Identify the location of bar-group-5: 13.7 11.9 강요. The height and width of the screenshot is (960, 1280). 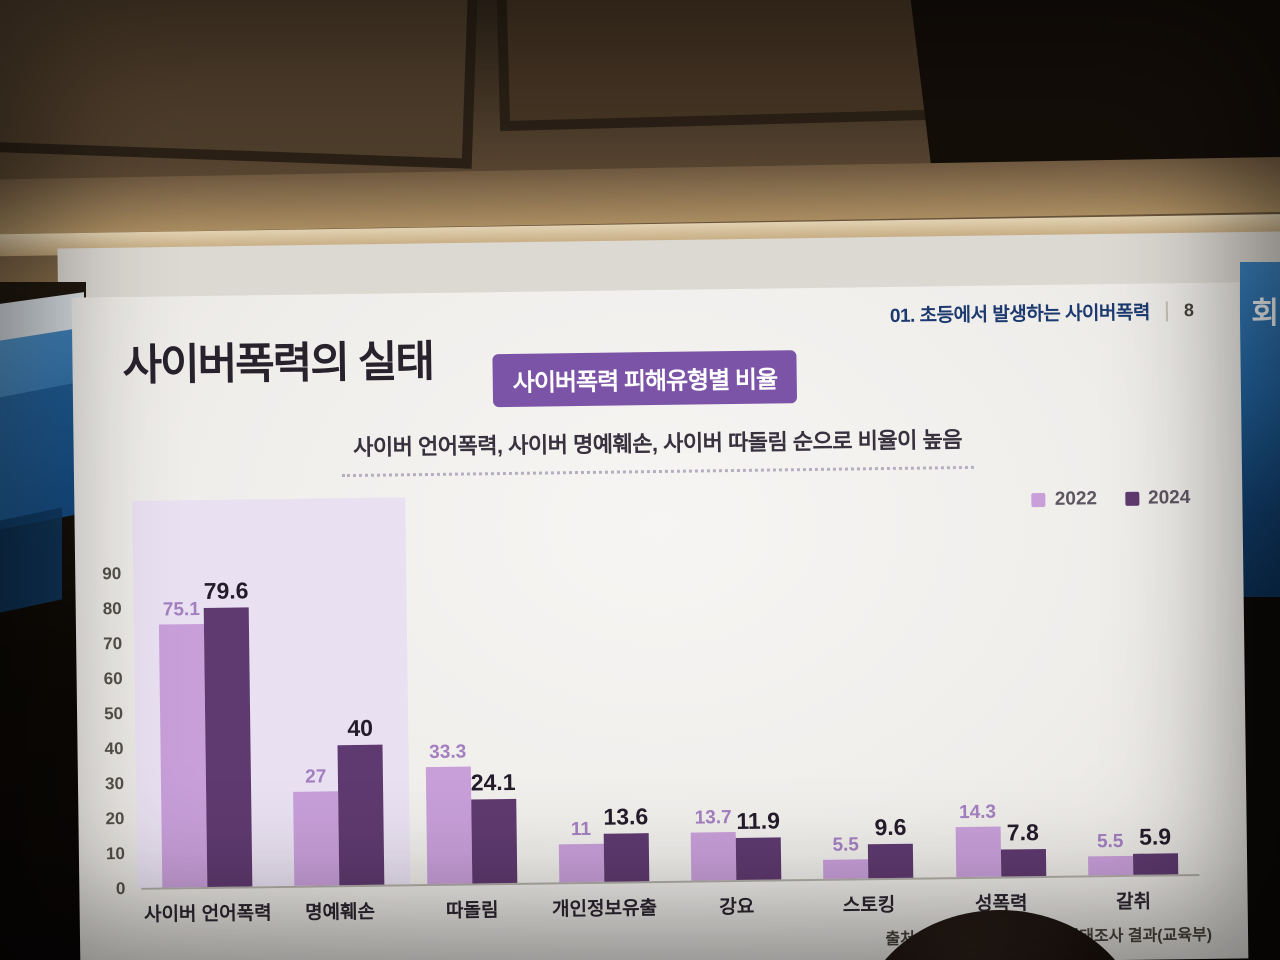
(734, 742).